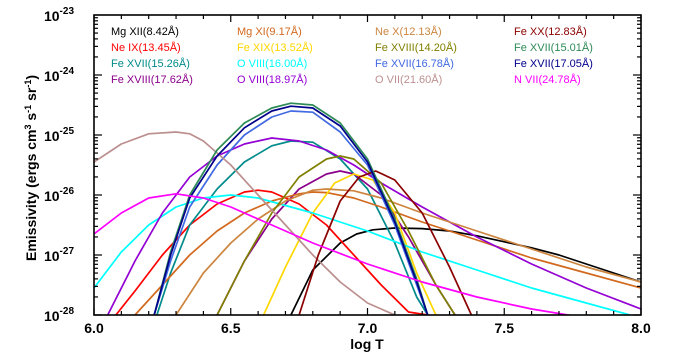  Describe the element at coordinates (269, 31) in the screenshot. I see `legend-item-4: Mg XI(9.17Å)` at that location.